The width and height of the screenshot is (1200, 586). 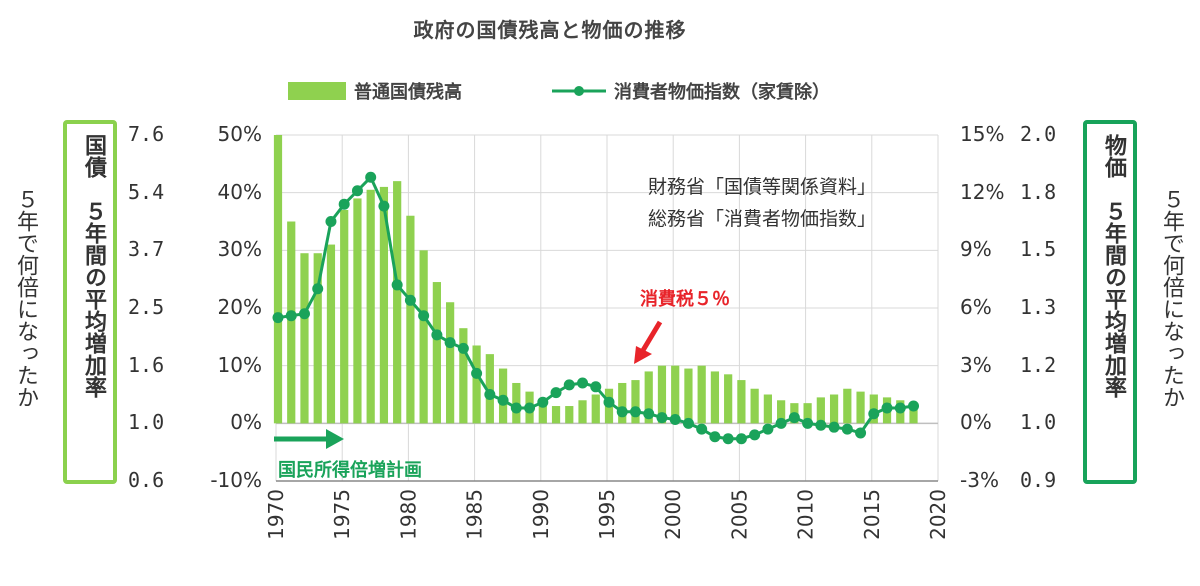 I want to click on bar-1997, so click(x=635, y=402).